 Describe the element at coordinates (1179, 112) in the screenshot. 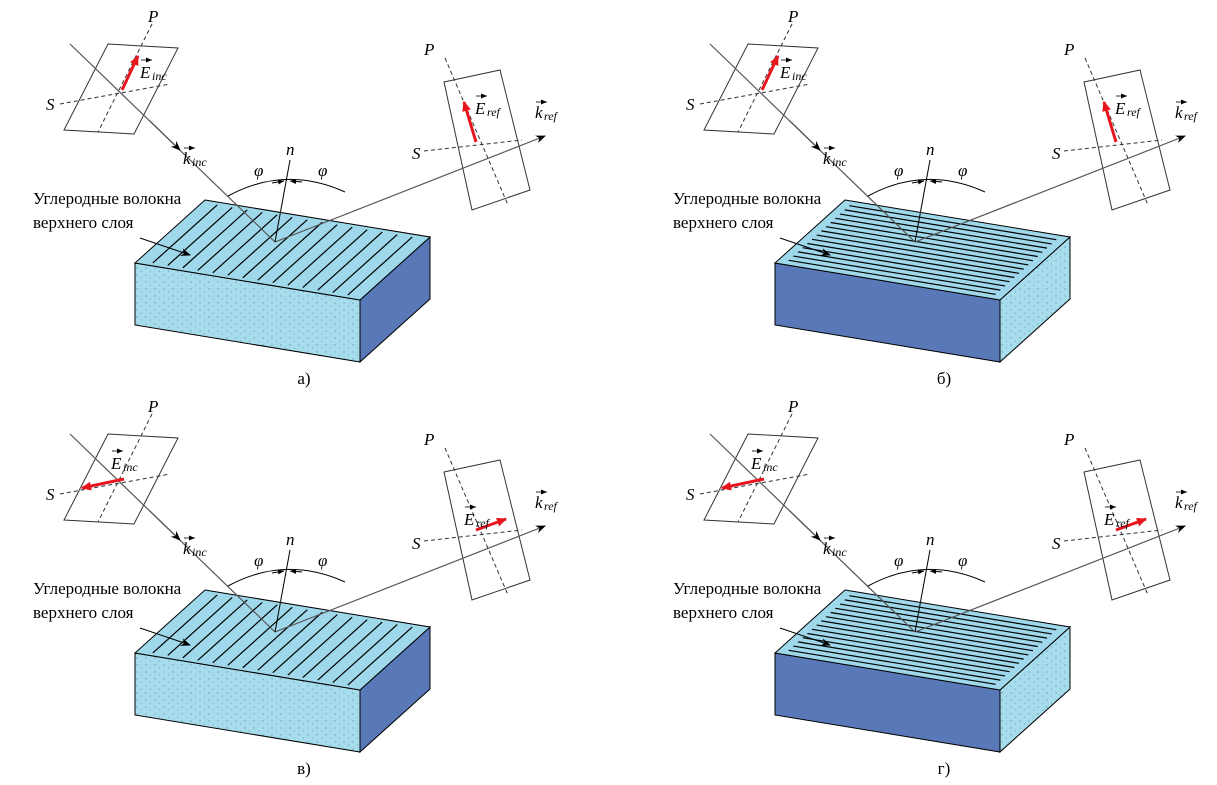

I see `k-ref-label: k` at that location.